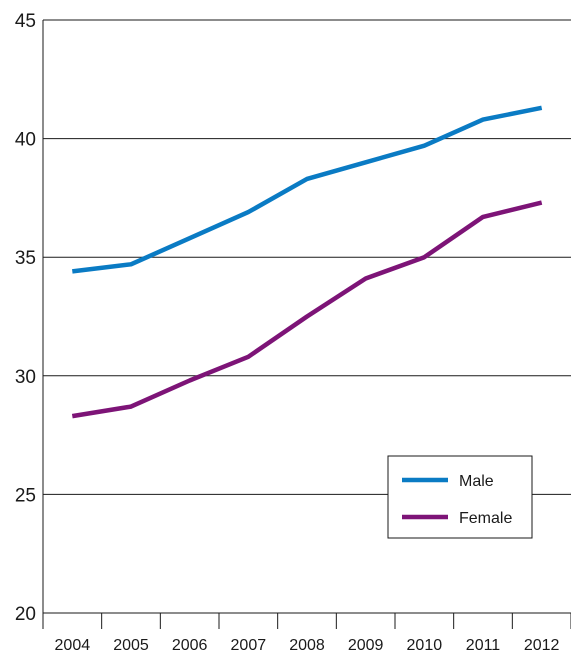  Describe the element at coordinates (25, 318) in the screenshot. I see `y-axis-ticks: 20 25 30 35 40 45` at that location.